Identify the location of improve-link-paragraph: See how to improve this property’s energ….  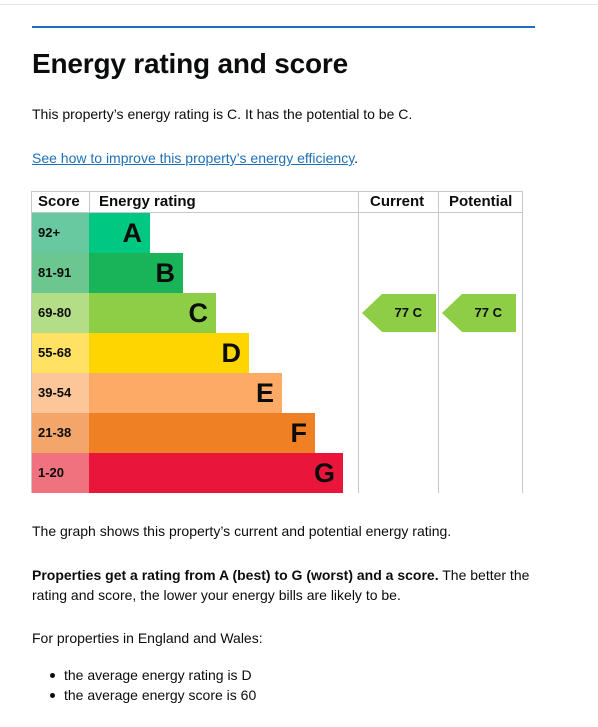
(195, 158).